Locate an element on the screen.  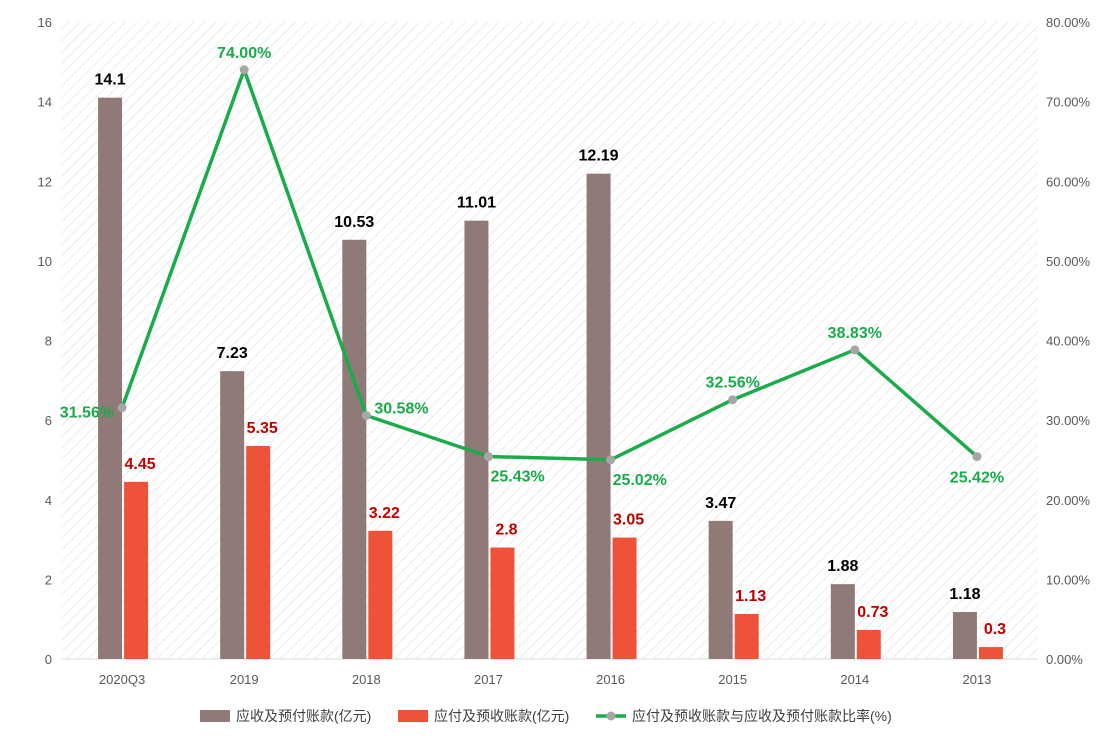
x-tick-label: 2019 is located at coordinates (244, 679).